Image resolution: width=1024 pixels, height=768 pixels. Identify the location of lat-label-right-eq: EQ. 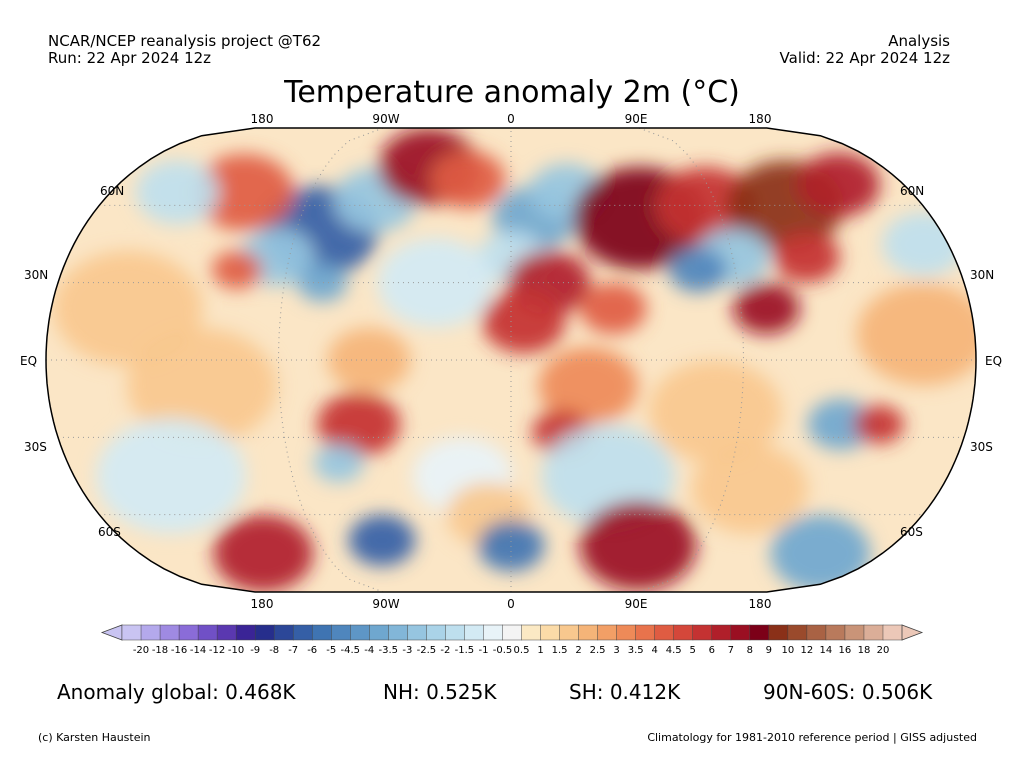
(994, 361).